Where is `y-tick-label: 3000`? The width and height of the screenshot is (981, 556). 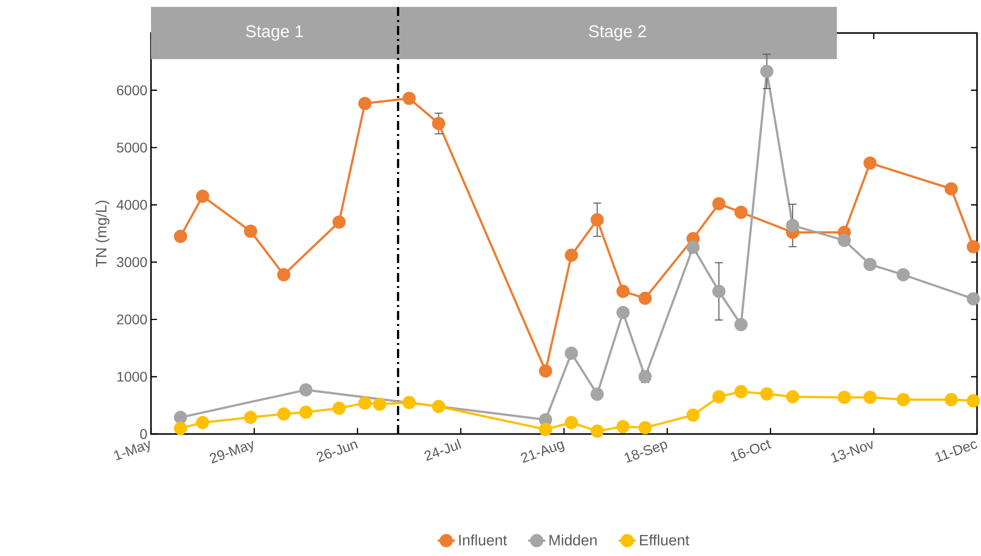
y-tick-label: 3000 is located at coordinates (131, 262).